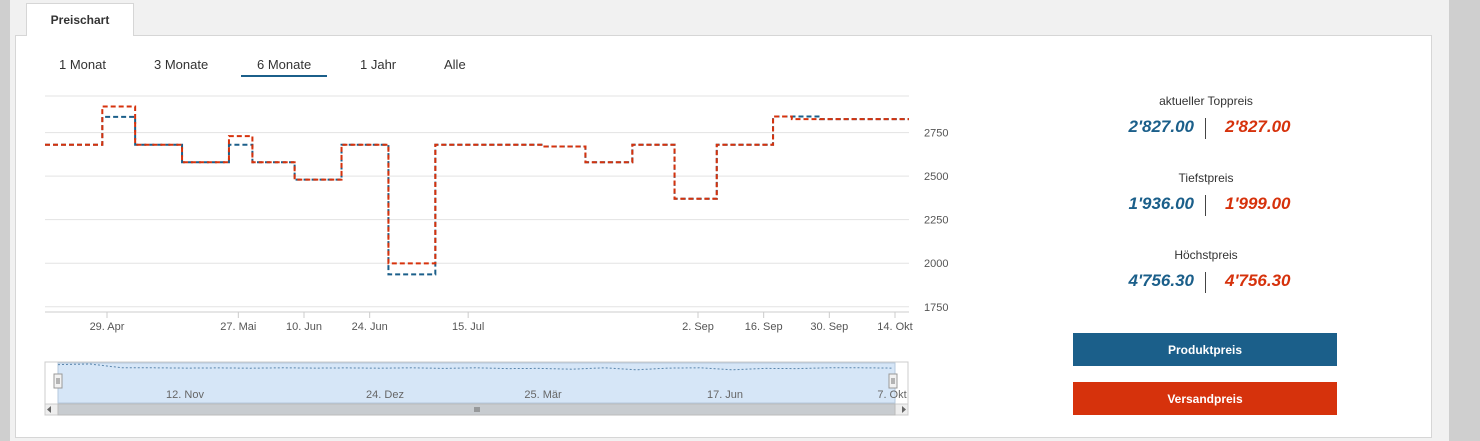  What do you see at coordinates (82, 64) in the screenshot?
I see `range-button-1-monat: 1 Monat` at bounding box center [82, 64].